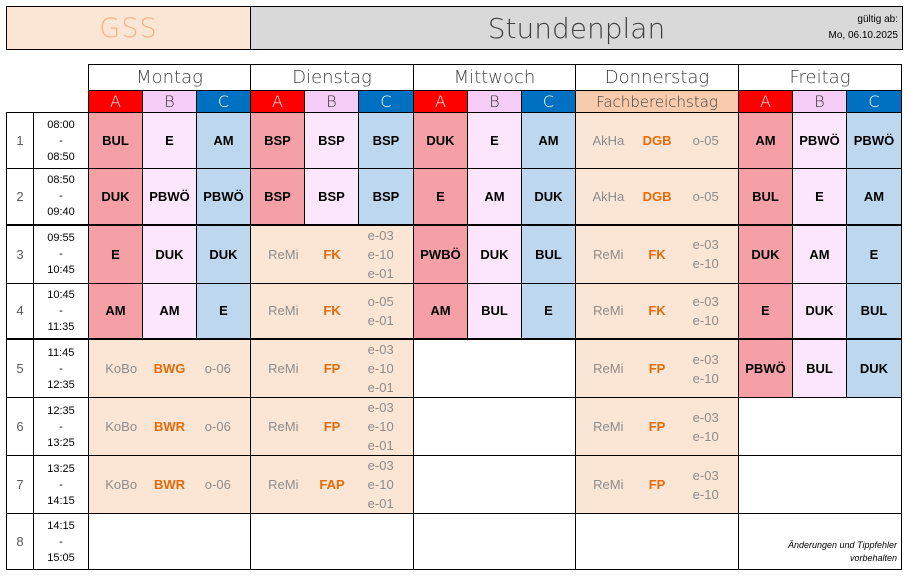 The height and width of the screenshot is (576, 910). What do you see at coordinates (61, 254) in the screenshot?
I see `period-time: 09:55-10:45` at bounding box center [61, 254].